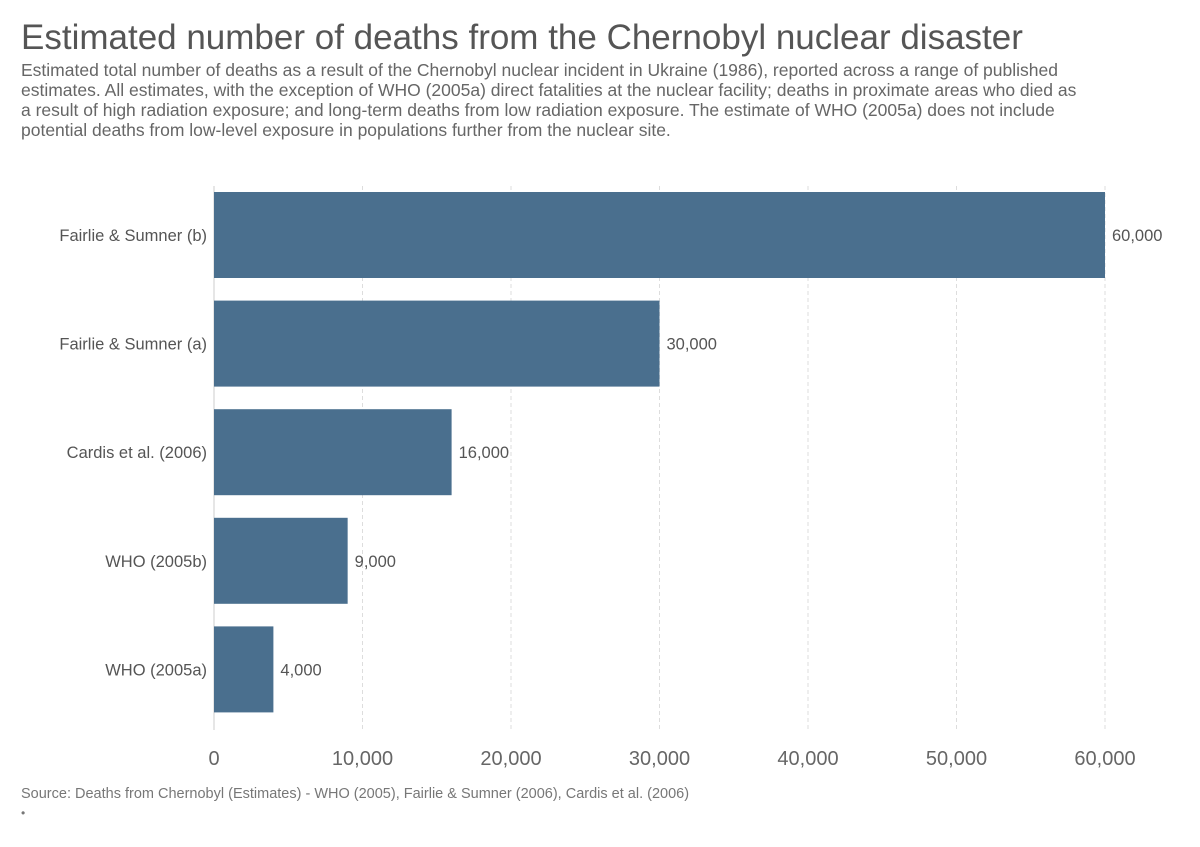 The width and height of the screenshot is (1200, 847). I want to click on y-category-label: Fairlie & Sumner (a), so click(133, 345).